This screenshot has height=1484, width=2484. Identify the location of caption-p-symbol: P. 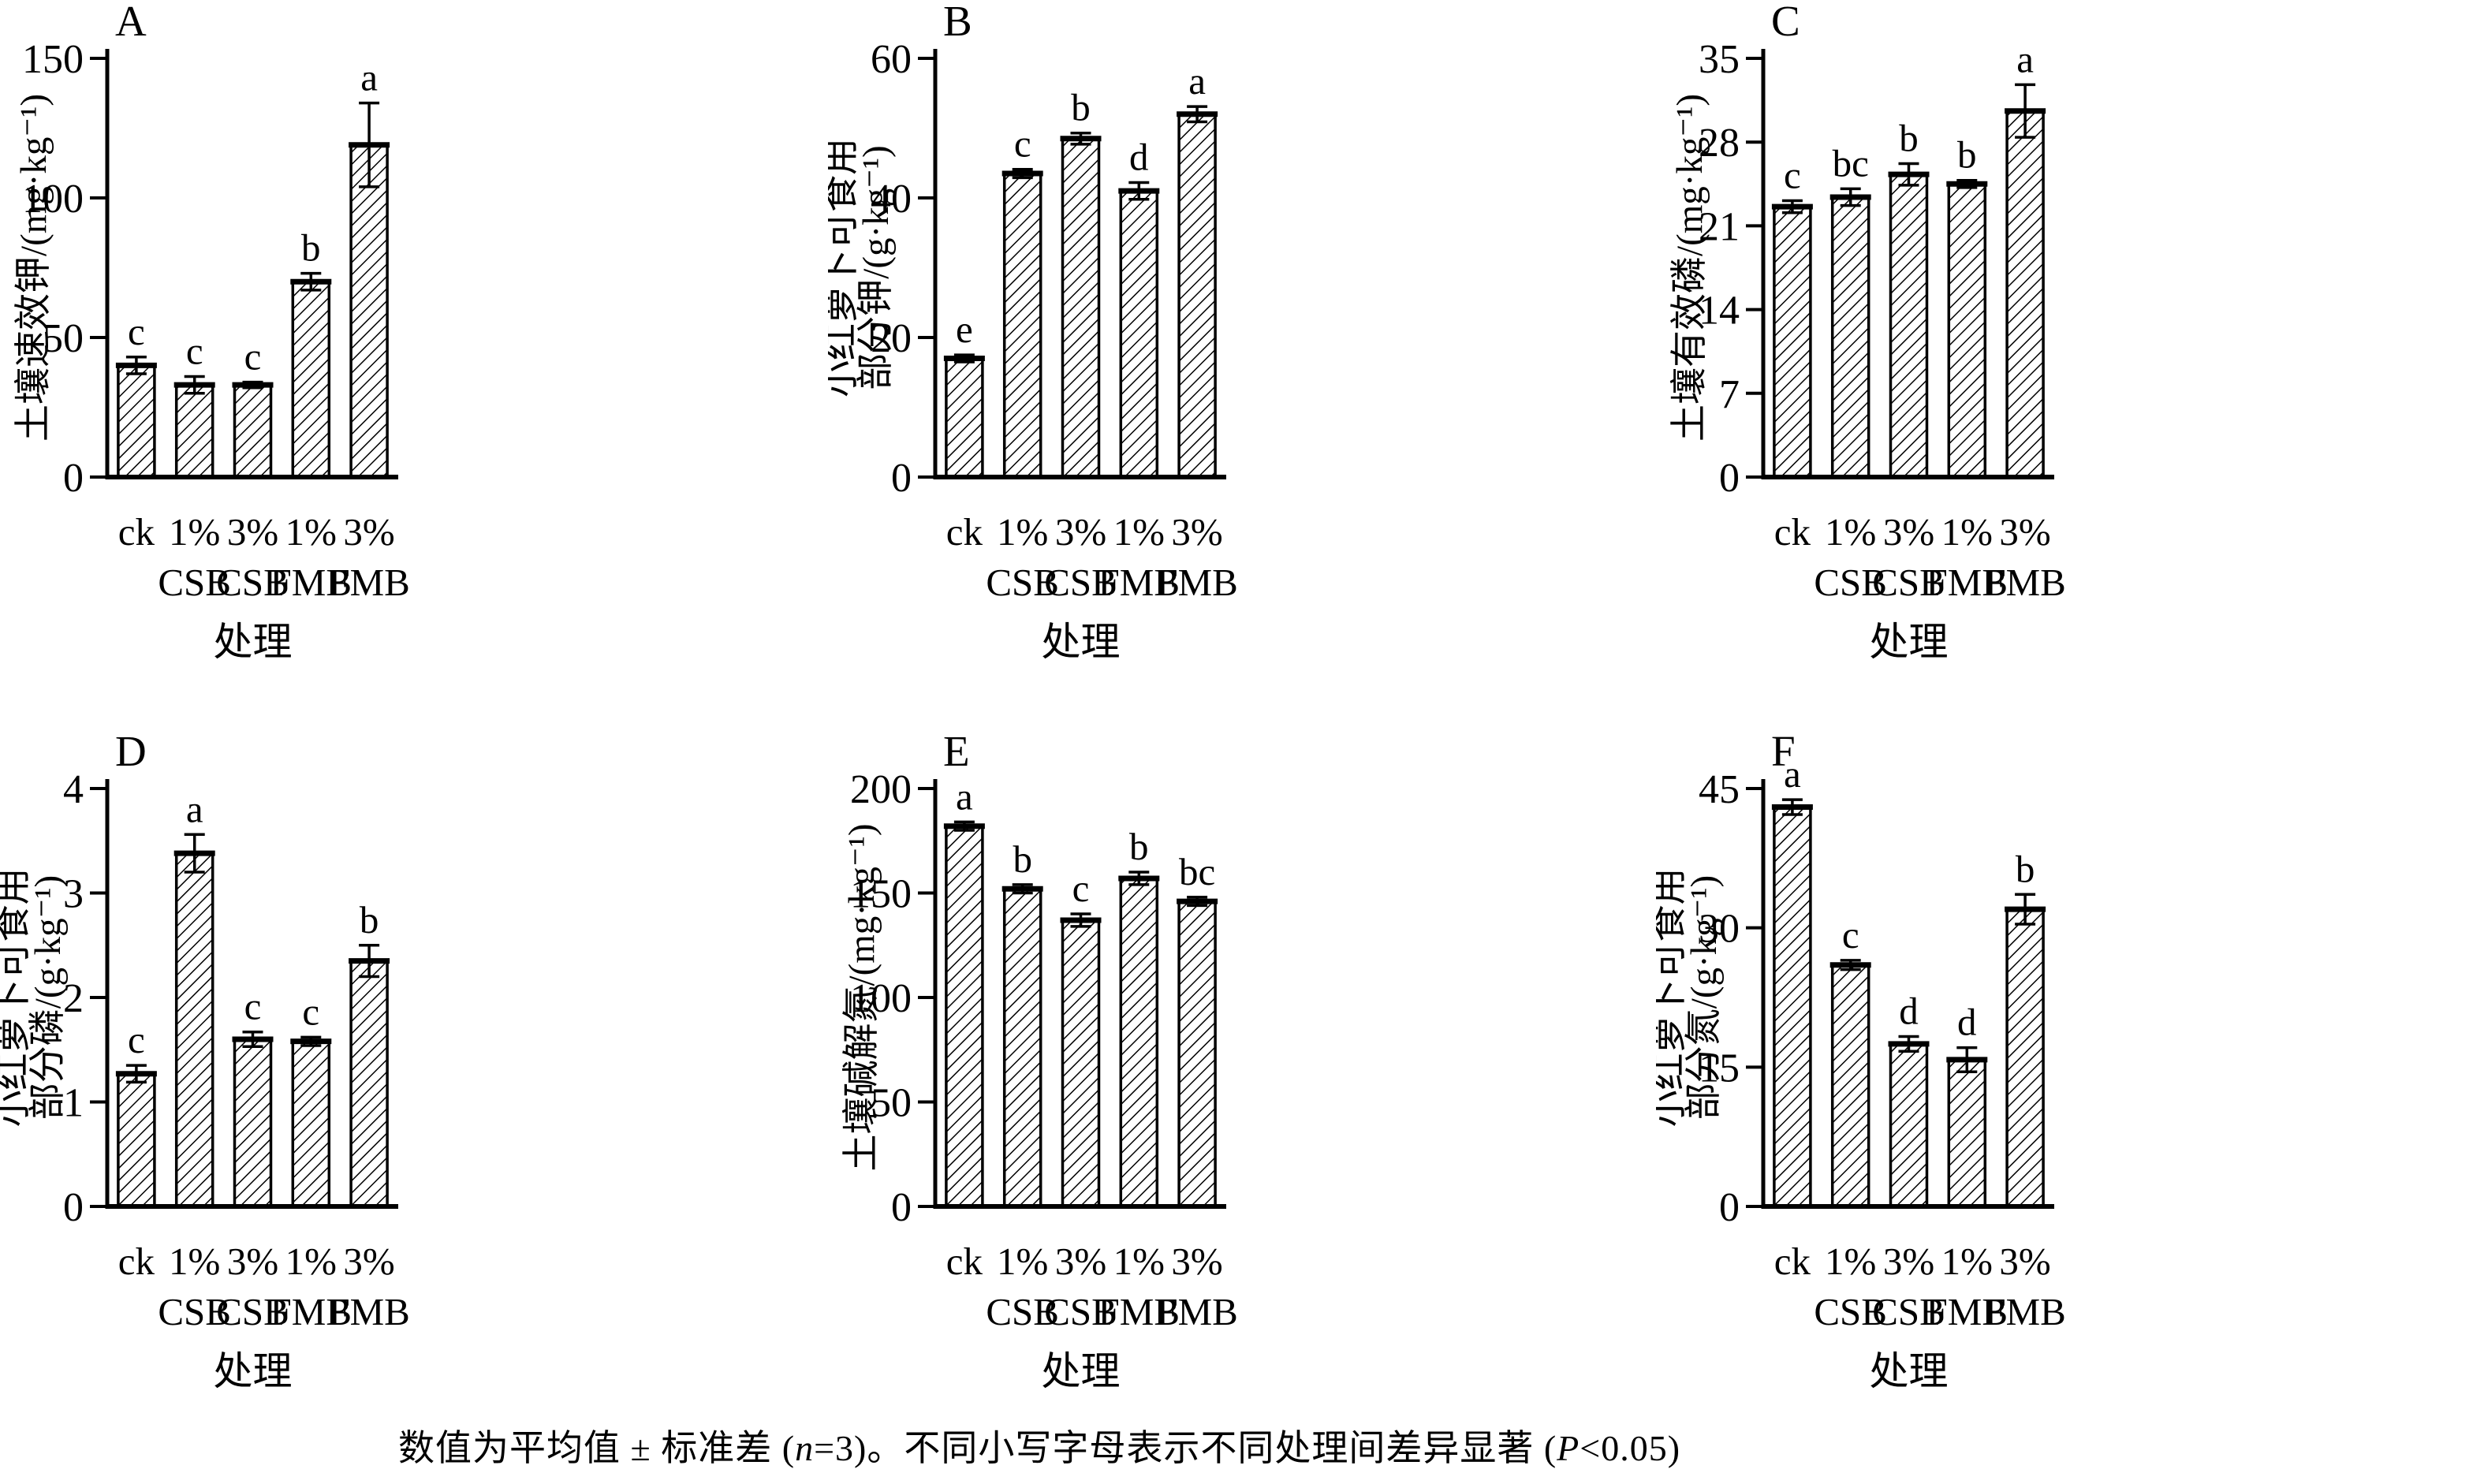
(1569, 1448).